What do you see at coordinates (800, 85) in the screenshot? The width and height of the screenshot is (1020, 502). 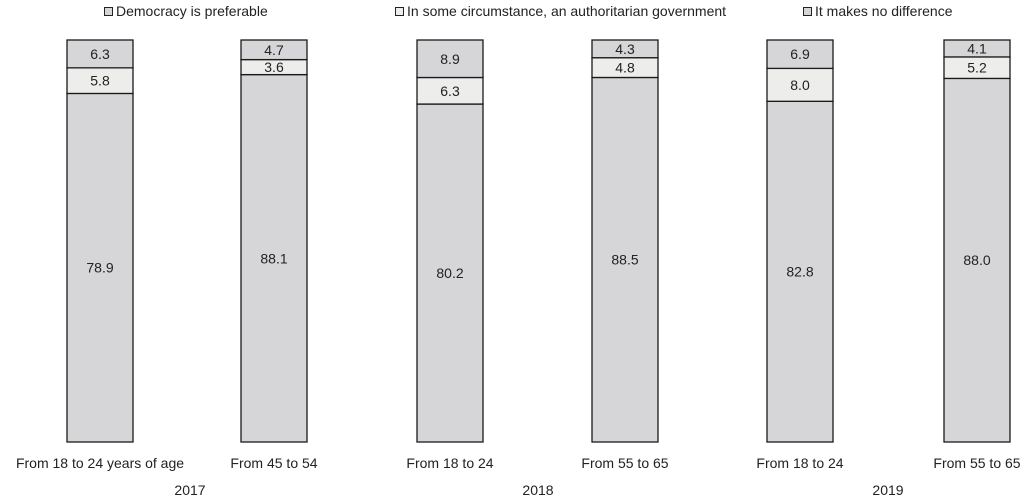 I see `data-label: 8.0` at bounding box center [800, 85].